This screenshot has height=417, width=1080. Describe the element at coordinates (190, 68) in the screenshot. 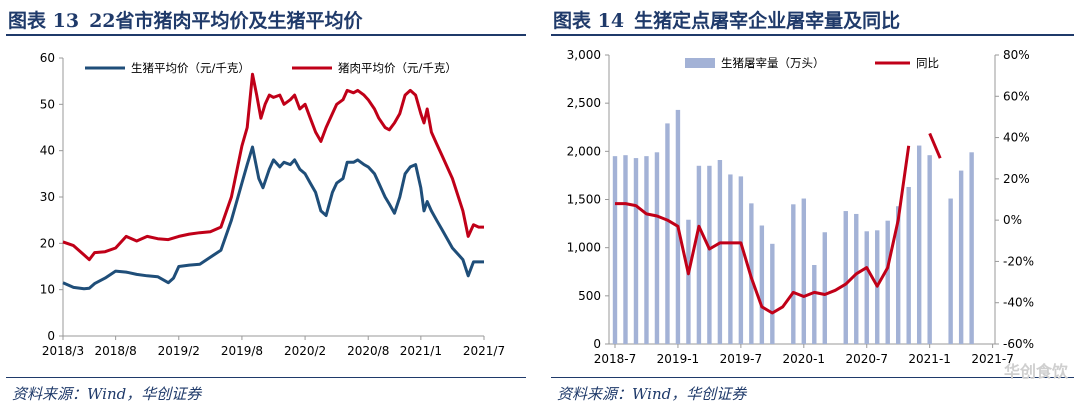

I see `legend-label: 生猪平均价（元/千克）` at that location.